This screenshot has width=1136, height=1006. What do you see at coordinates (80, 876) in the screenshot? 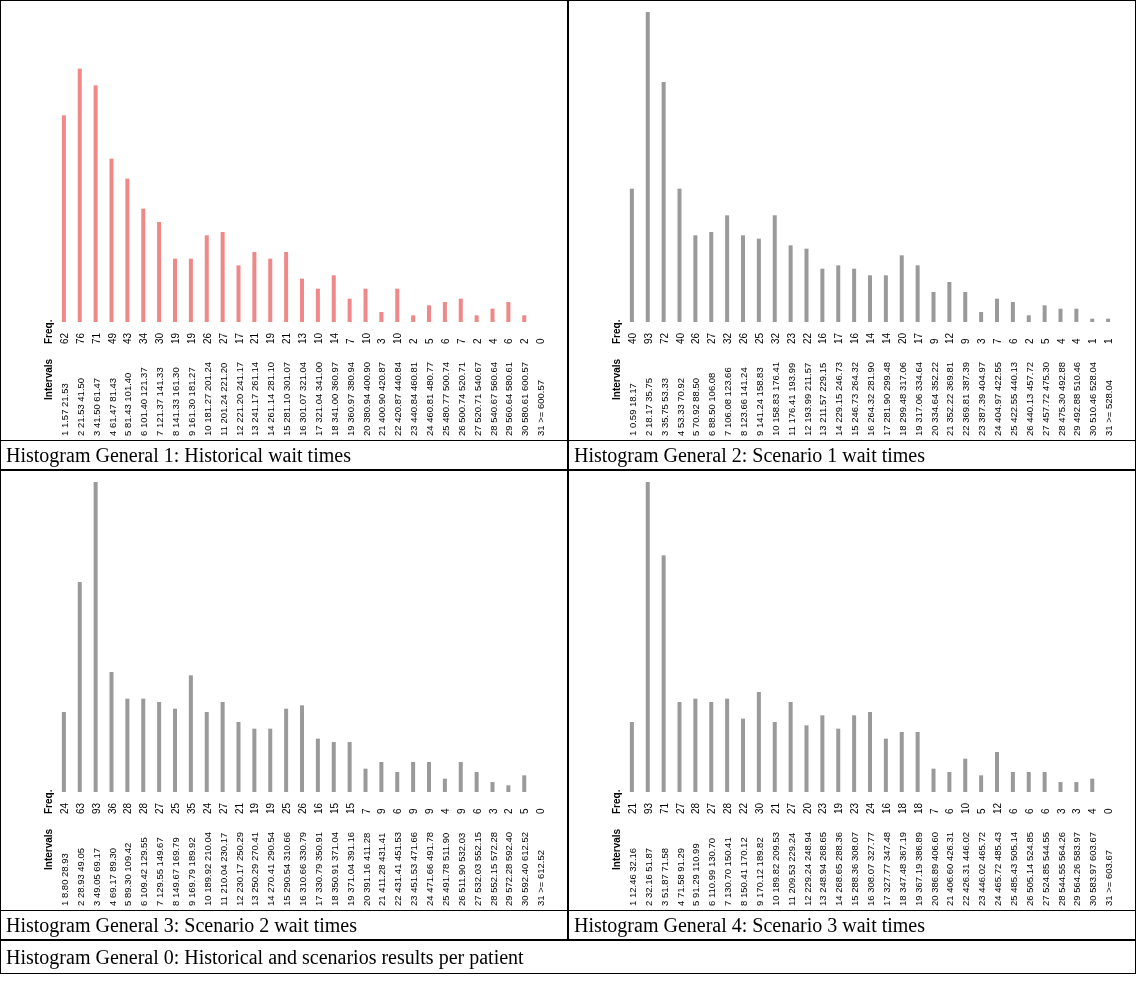
I see `x-tick-label: 2 28.93 49.05` at bounding box center [80, 876].